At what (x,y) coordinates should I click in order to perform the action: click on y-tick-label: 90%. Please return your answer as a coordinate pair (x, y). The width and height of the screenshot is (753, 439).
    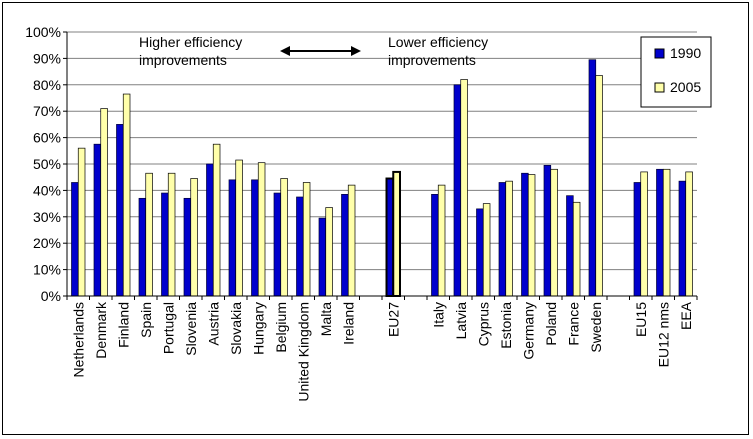
    Looking at the image, I should click on (47, 58).